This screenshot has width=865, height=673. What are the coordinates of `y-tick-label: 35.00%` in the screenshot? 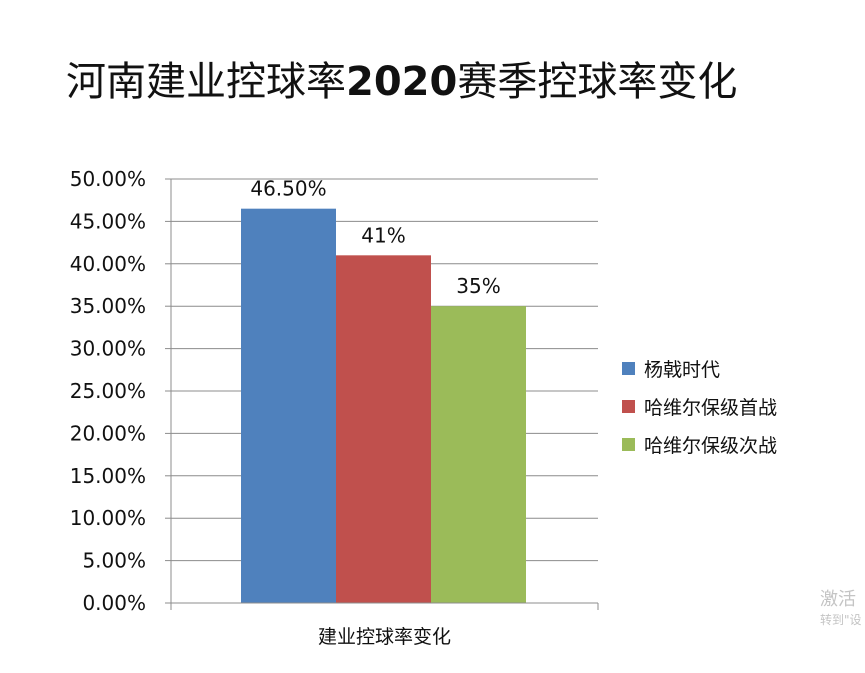 It's located at (108, 306).